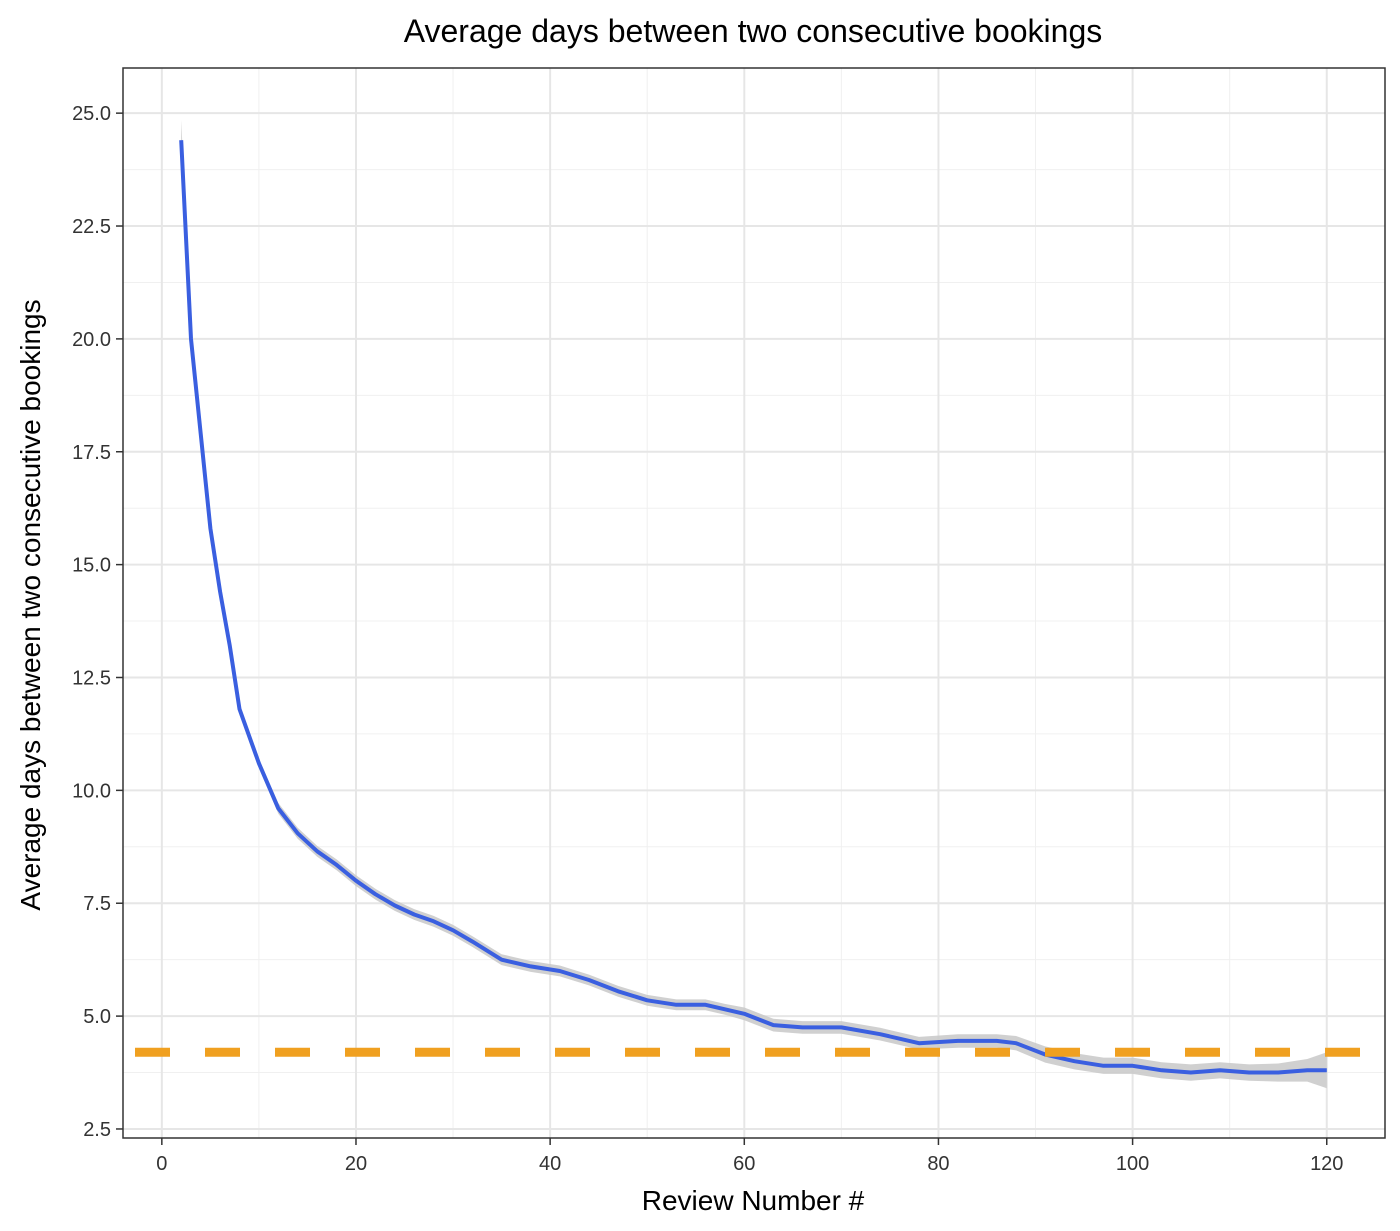 The width and height of the screenshot is (1400, 1231). What do you see at coordinates (356, 1164) in the screenshot?
I see `x-tick-label: 20` at bounding box center [356, 1164].